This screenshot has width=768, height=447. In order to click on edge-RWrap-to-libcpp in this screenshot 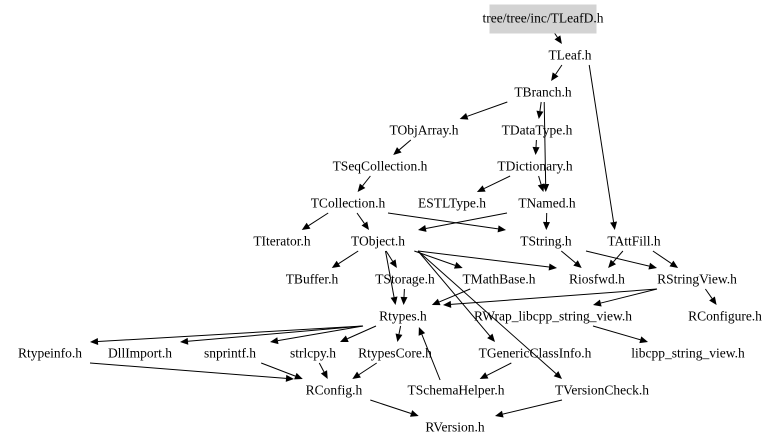, I will do `click(620, 334)`.